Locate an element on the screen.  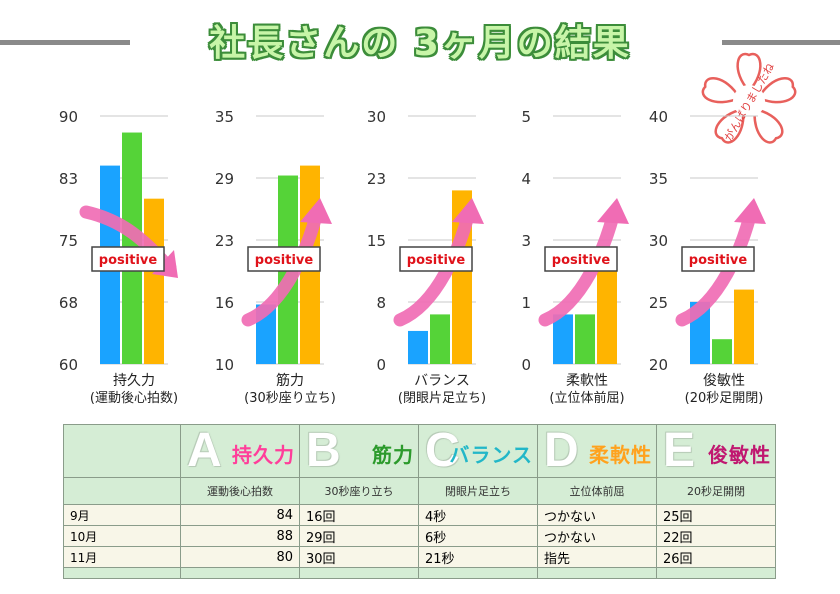
cell: 6秒 is located at coordinates (478, 536).